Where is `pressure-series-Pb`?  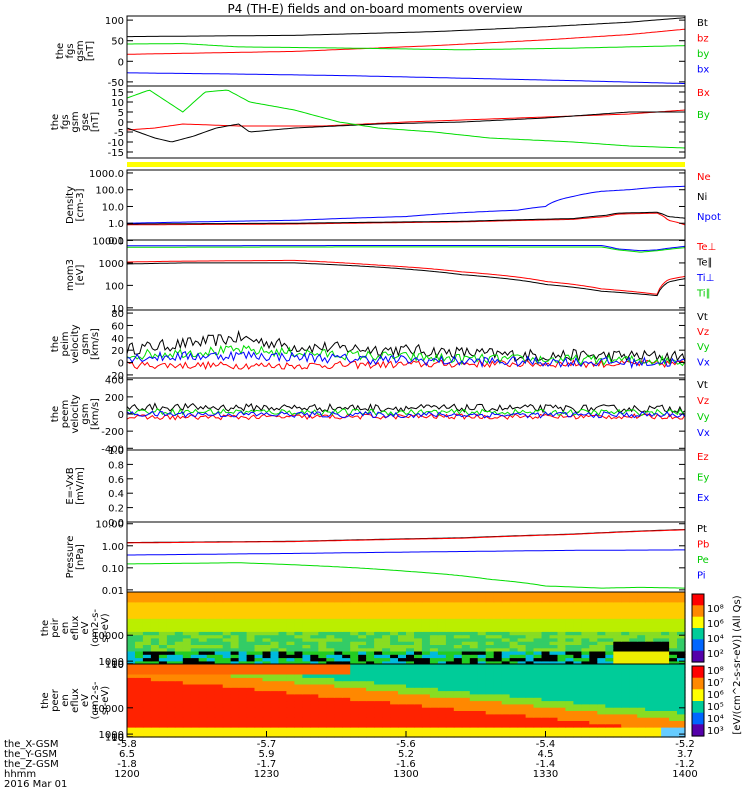
pressure-series-Pb is located at coordinates (406, 536).